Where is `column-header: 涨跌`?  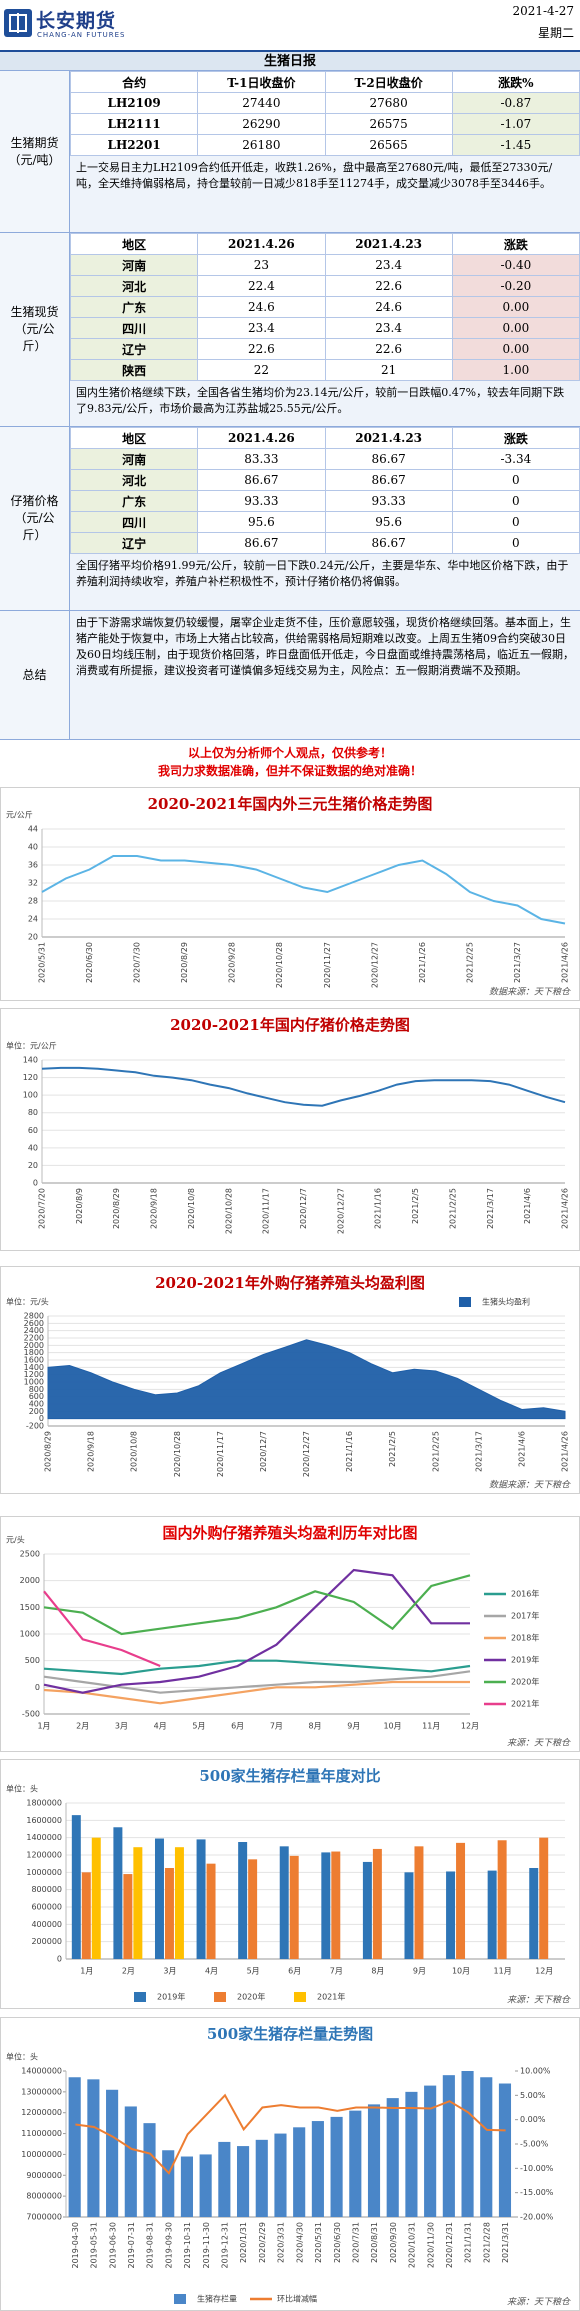 column-header: 涨跌 is located at coordinates (515, 244).